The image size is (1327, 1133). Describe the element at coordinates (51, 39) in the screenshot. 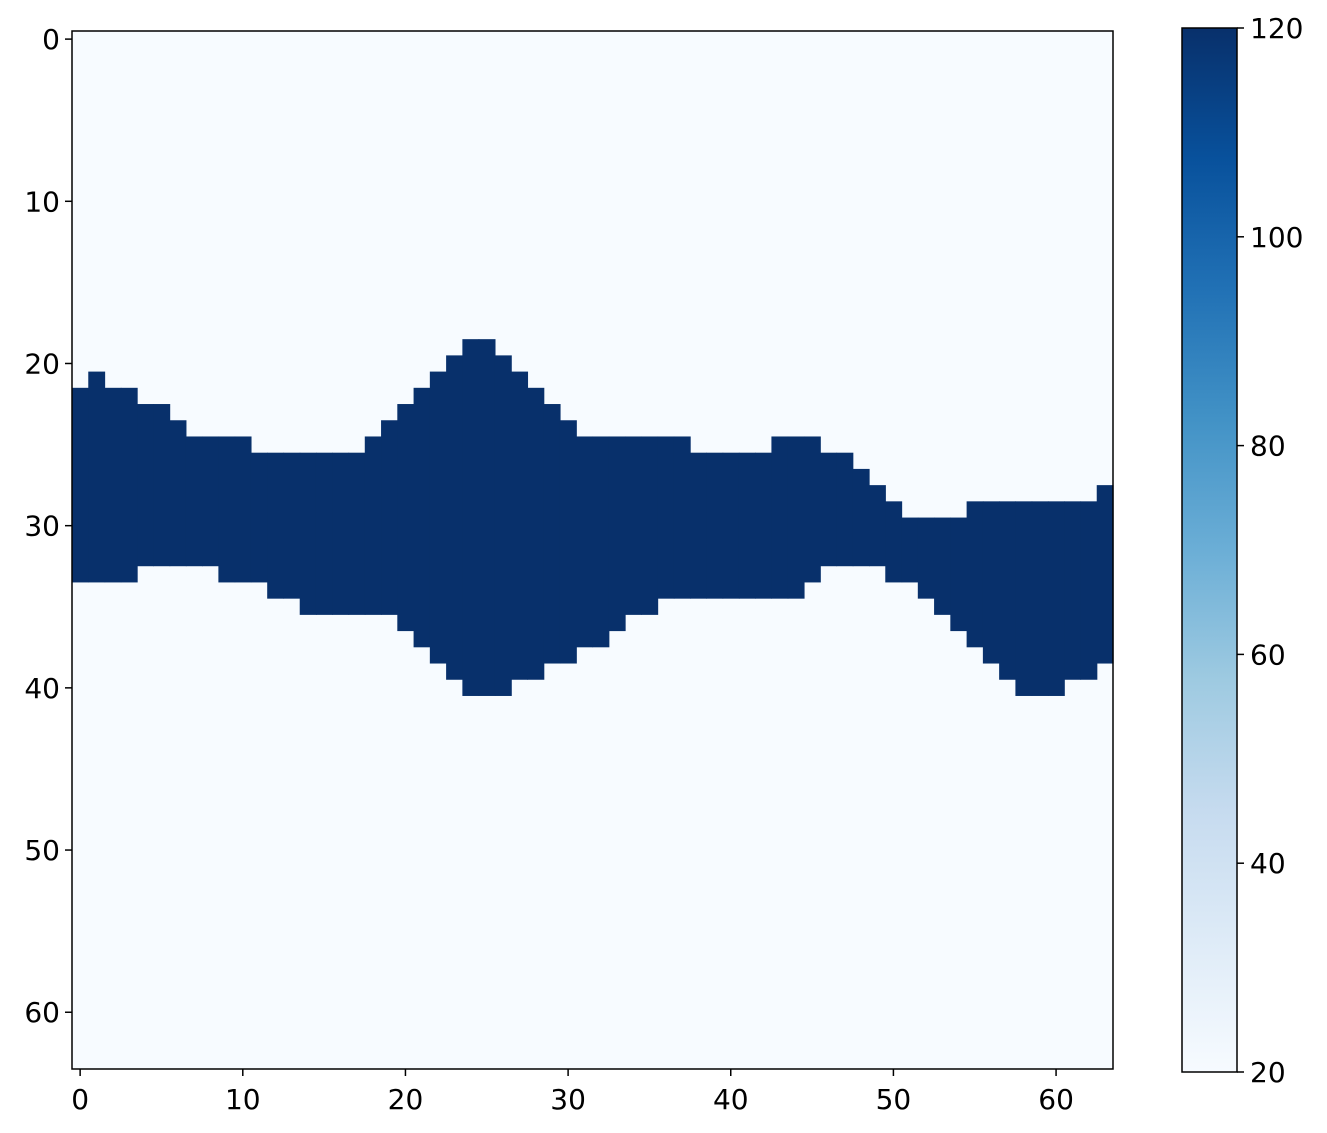

I see `y-tick-label: 0` at that location.